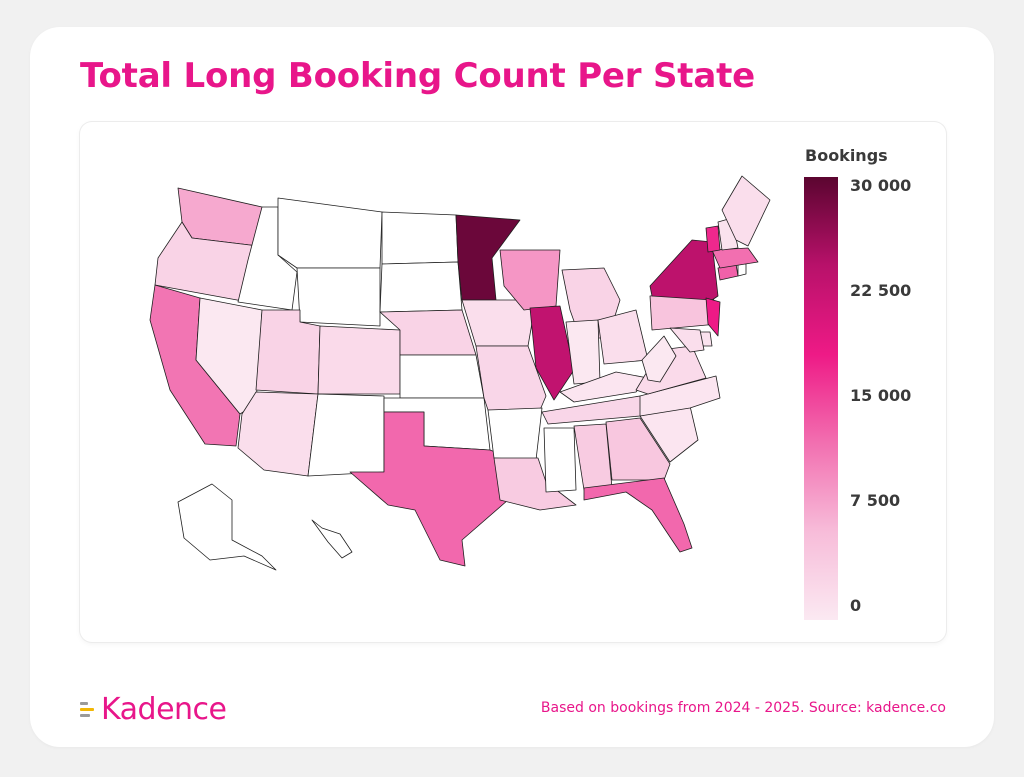  I want to click on state-nd, so click(420, 238).